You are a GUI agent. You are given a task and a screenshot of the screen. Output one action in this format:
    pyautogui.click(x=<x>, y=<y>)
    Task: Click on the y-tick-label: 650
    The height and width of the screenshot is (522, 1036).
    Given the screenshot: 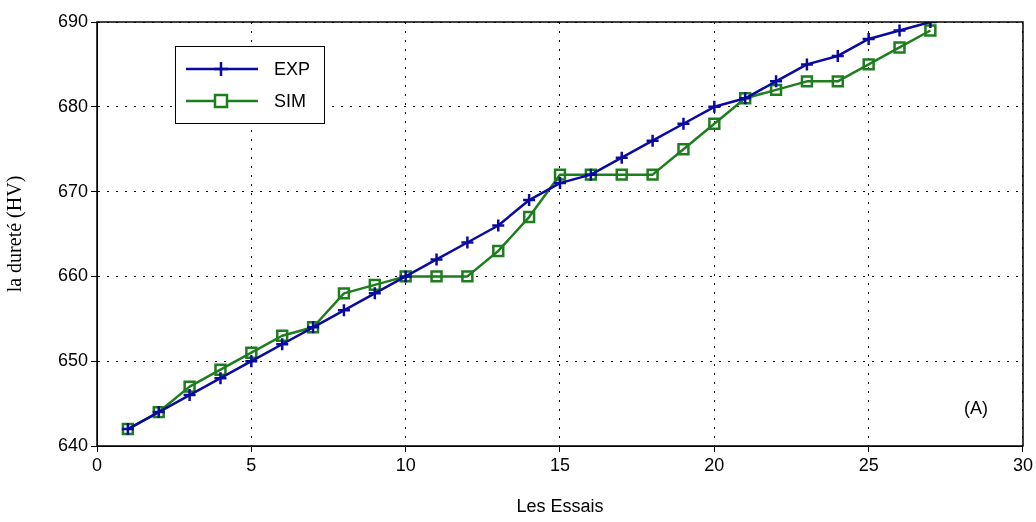 What is the action you would take?
    pyautogui.click(x=72, y=360)
    